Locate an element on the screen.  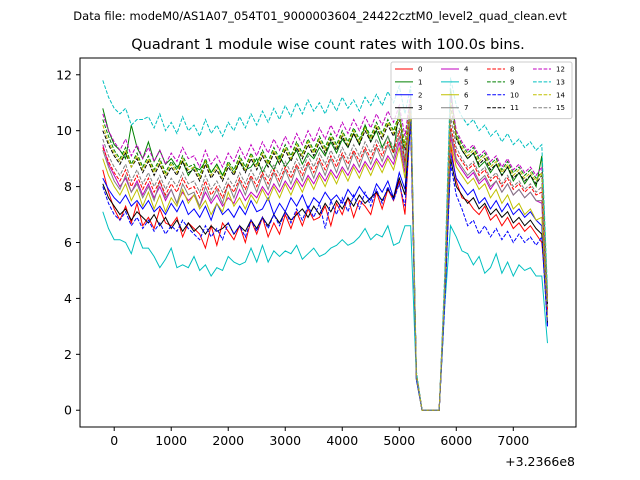
legend-label-14: 14 is located at coordinates (560, 95).